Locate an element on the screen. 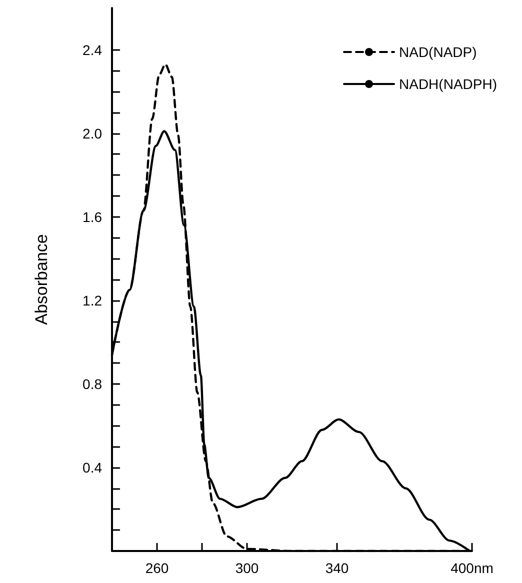 This screenshot has width=522, height=583. x-tick-label: 340 is located at coordinates (337, 568).